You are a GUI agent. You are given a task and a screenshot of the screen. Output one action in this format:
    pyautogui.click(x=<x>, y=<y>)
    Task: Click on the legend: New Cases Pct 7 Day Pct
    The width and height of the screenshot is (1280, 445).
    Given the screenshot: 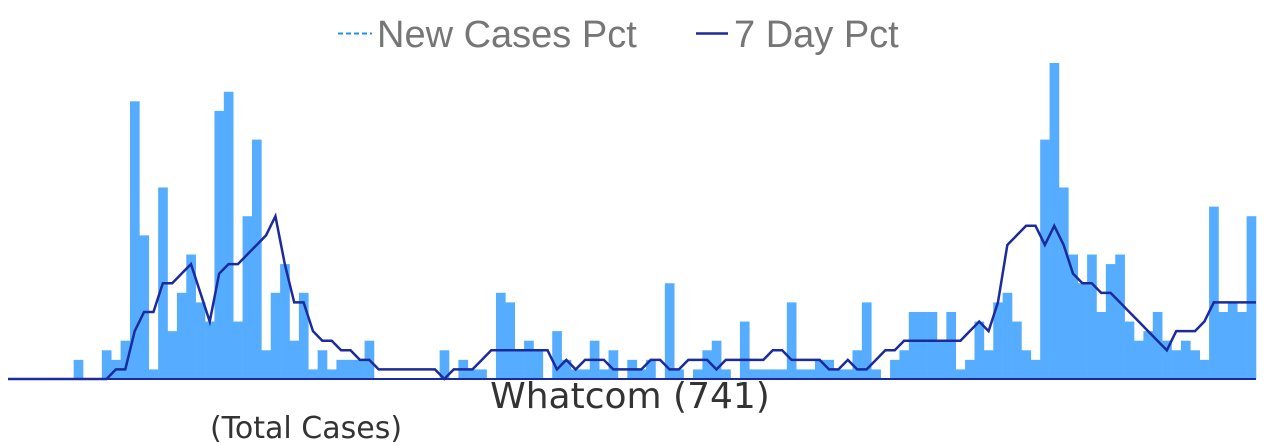 What is the action you would take?
    pyautogui.click(x=618, y=35)
    